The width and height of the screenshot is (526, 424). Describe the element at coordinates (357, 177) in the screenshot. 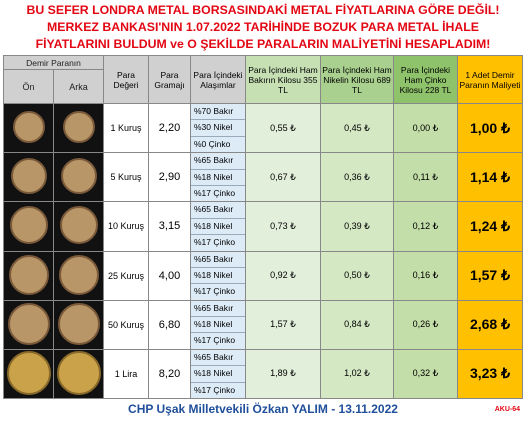

I see `nickel-cost: 0,36 ₺` at that location.